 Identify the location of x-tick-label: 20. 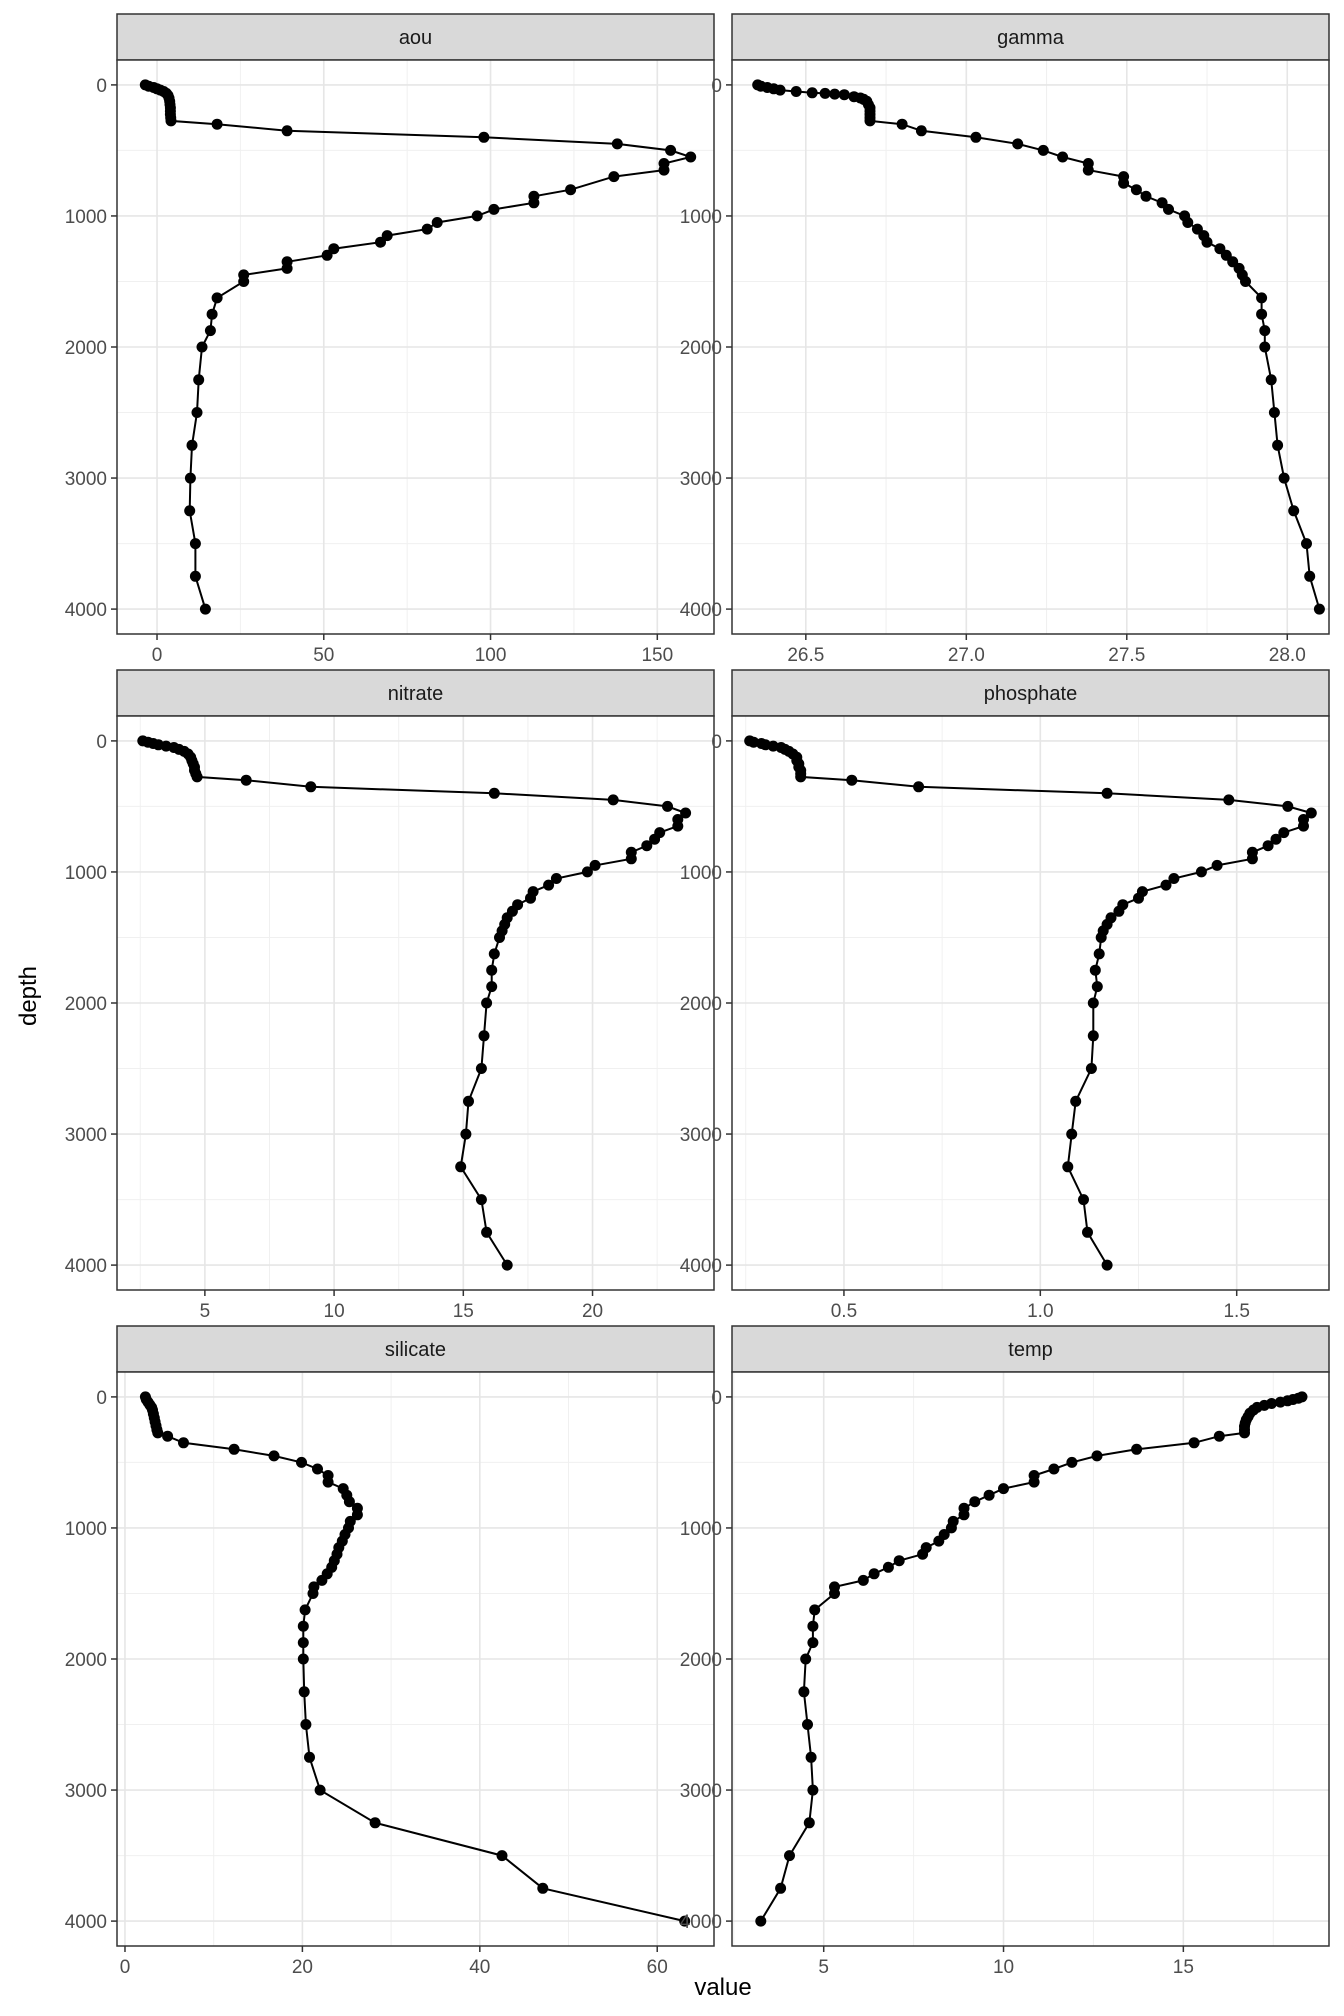
(302, 1967).